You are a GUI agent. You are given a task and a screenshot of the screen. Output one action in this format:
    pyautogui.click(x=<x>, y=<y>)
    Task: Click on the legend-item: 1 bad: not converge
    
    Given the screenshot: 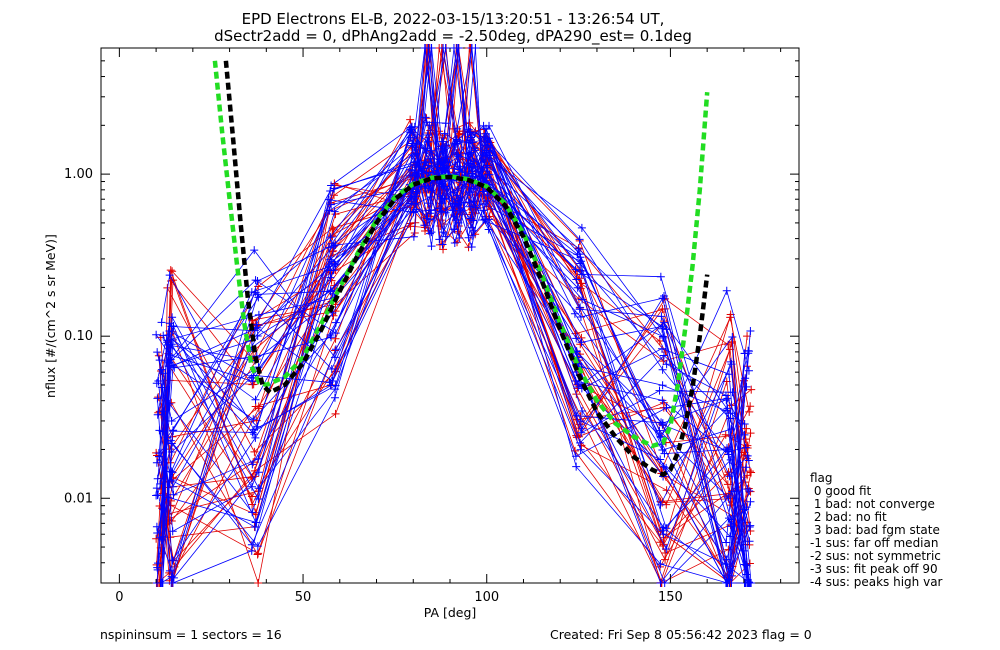 What is the action you would take?
    pyautogui.click(x=872, y=504)
    